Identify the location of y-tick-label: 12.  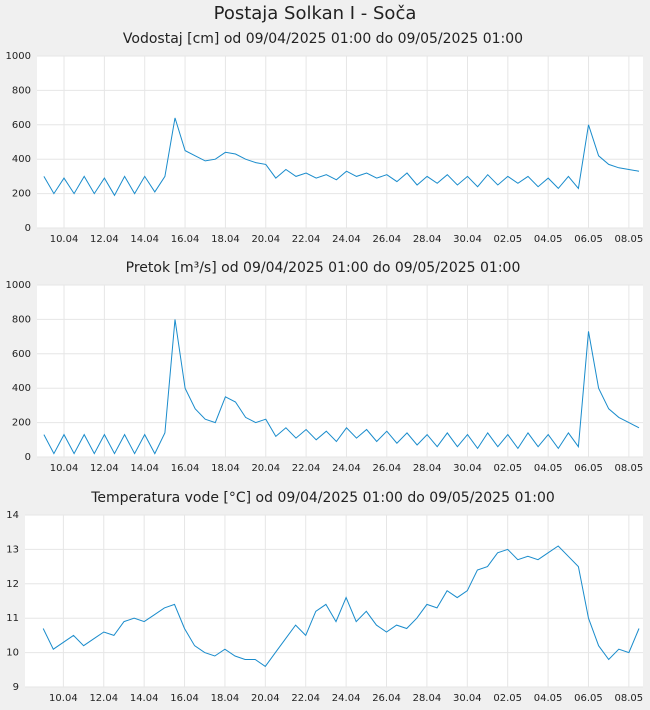
(12, 584).